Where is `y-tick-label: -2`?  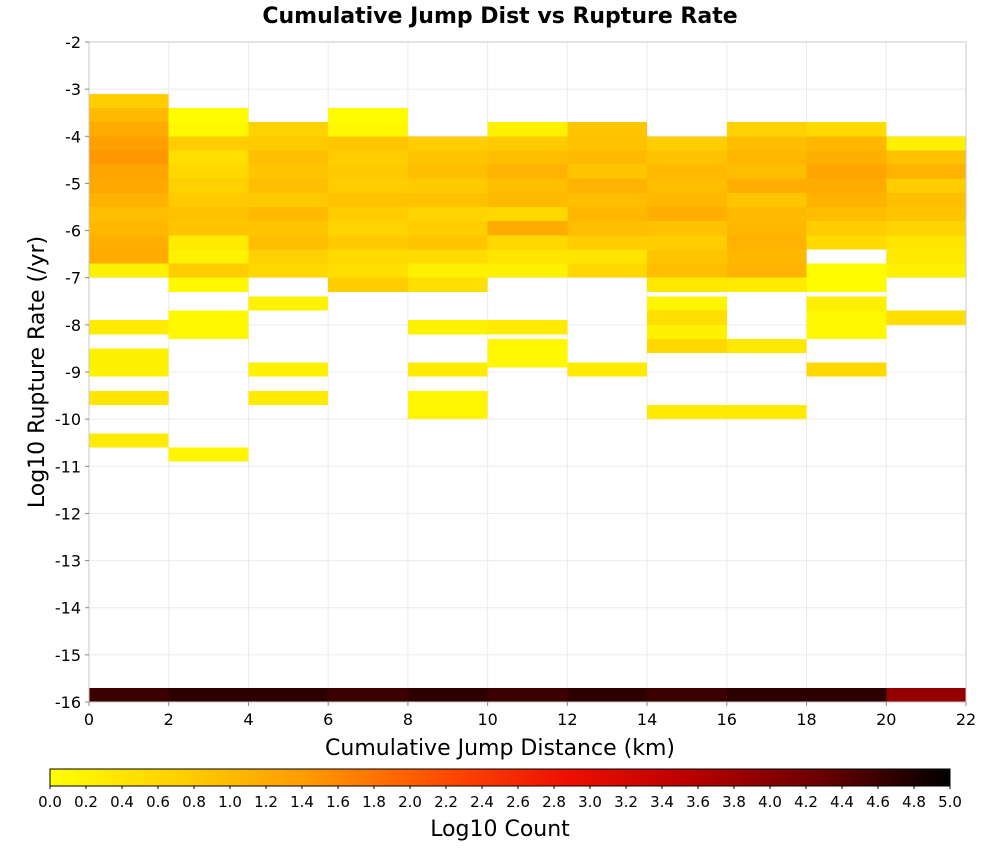 y-tick-label: -2 is located at coordinates (73, 42).